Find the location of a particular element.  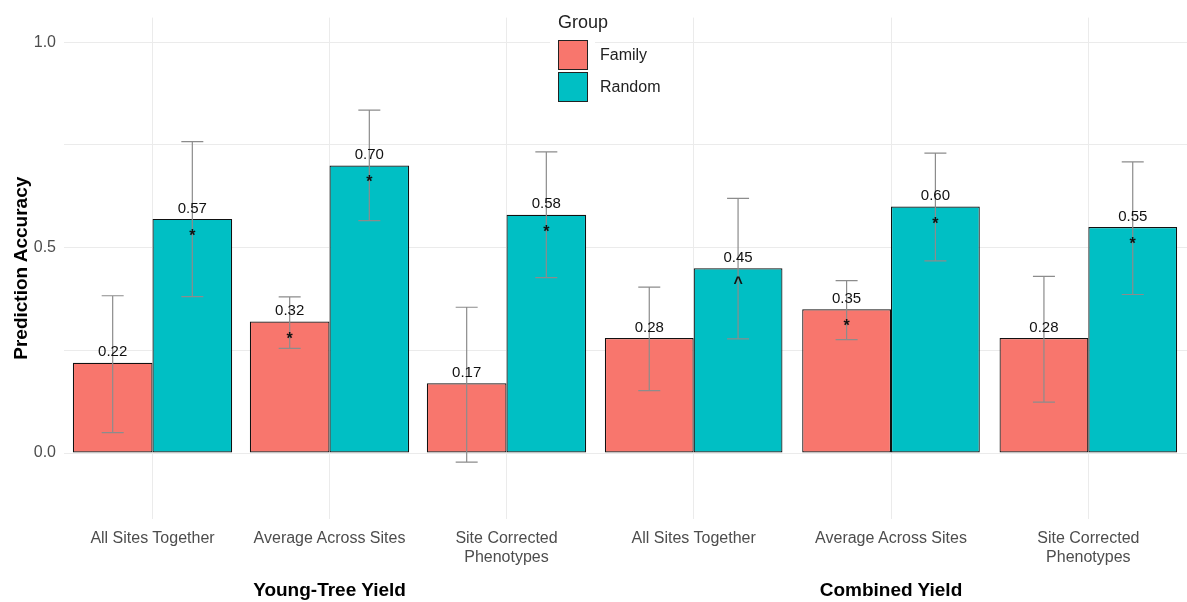

legend-title: Group is located at coordinates (584, 22).